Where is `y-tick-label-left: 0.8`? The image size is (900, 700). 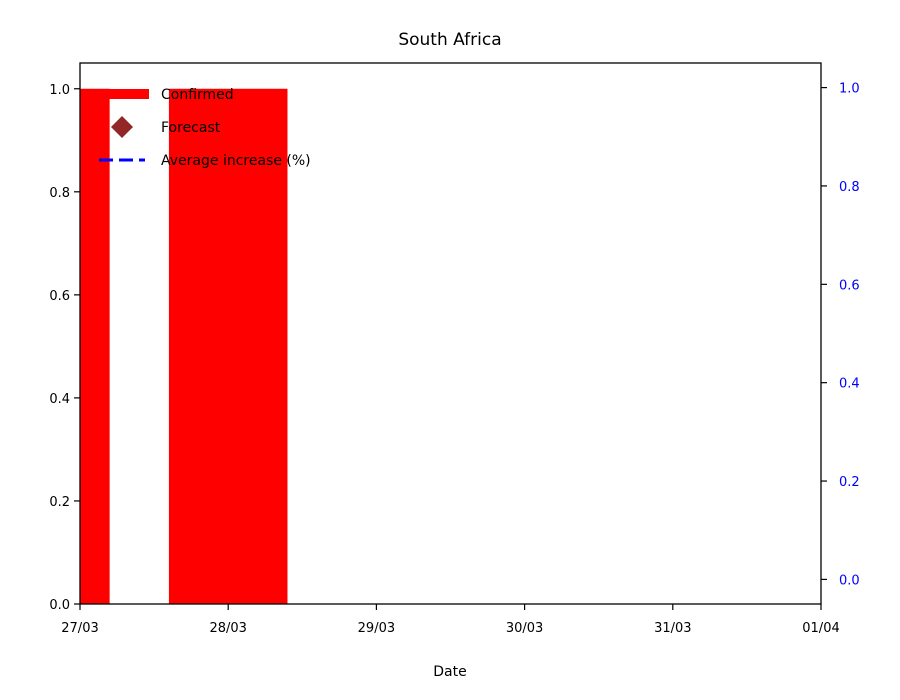 y-tick-label-left: 0.8 is located at coordinates (59, 193).